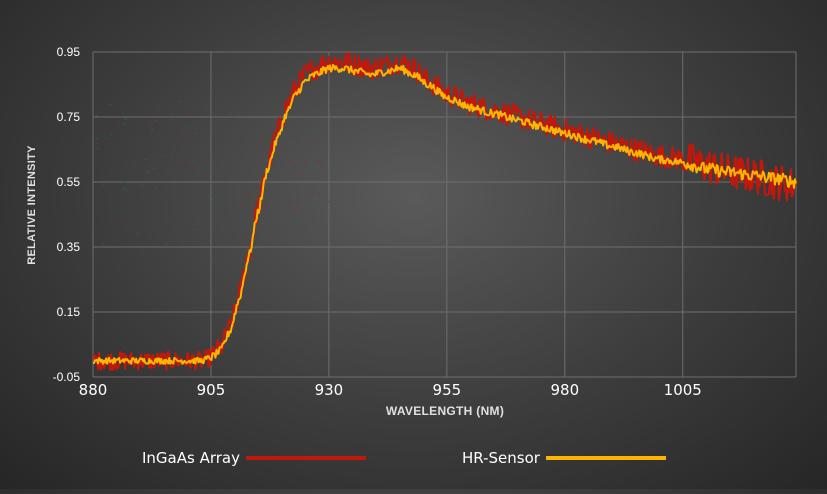  What do you see at coordinates (564, 458) in the screenshot?
I see `legend-item-hr-sensor: HR-Sensor` at bounding box center [564, 458].